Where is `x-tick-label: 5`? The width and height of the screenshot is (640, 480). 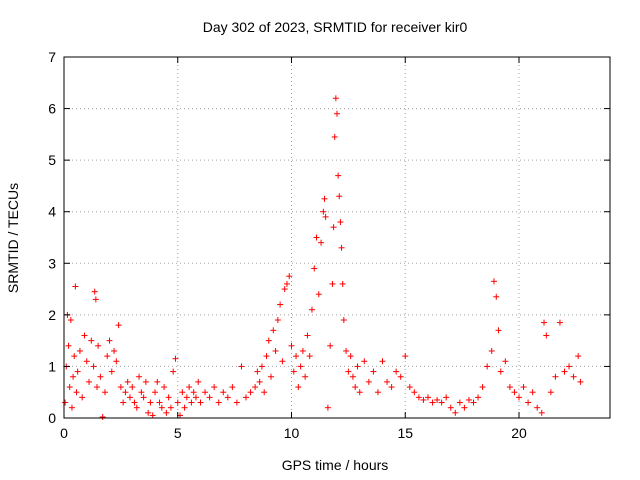 x-tick-label: 5 is located at coordinates (178, 433).